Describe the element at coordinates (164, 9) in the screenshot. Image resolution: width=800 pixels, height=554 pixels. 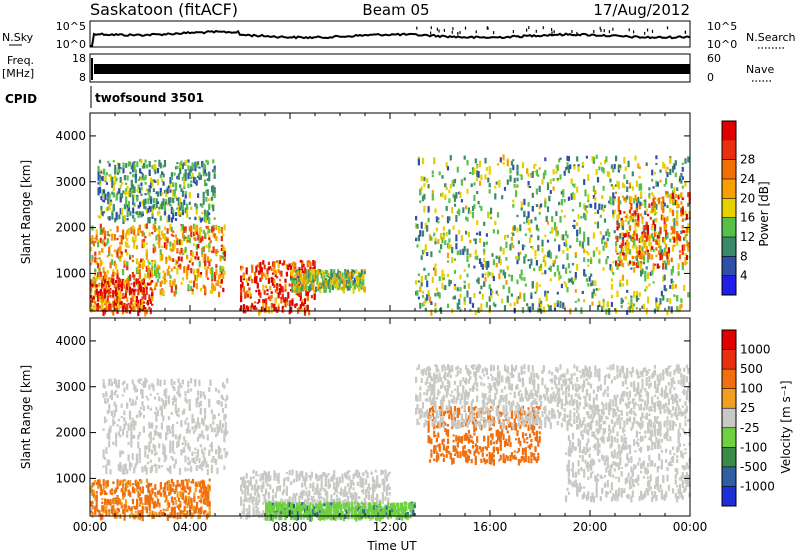
I see `station-title: Saskatoon (fitACF)` at that location.